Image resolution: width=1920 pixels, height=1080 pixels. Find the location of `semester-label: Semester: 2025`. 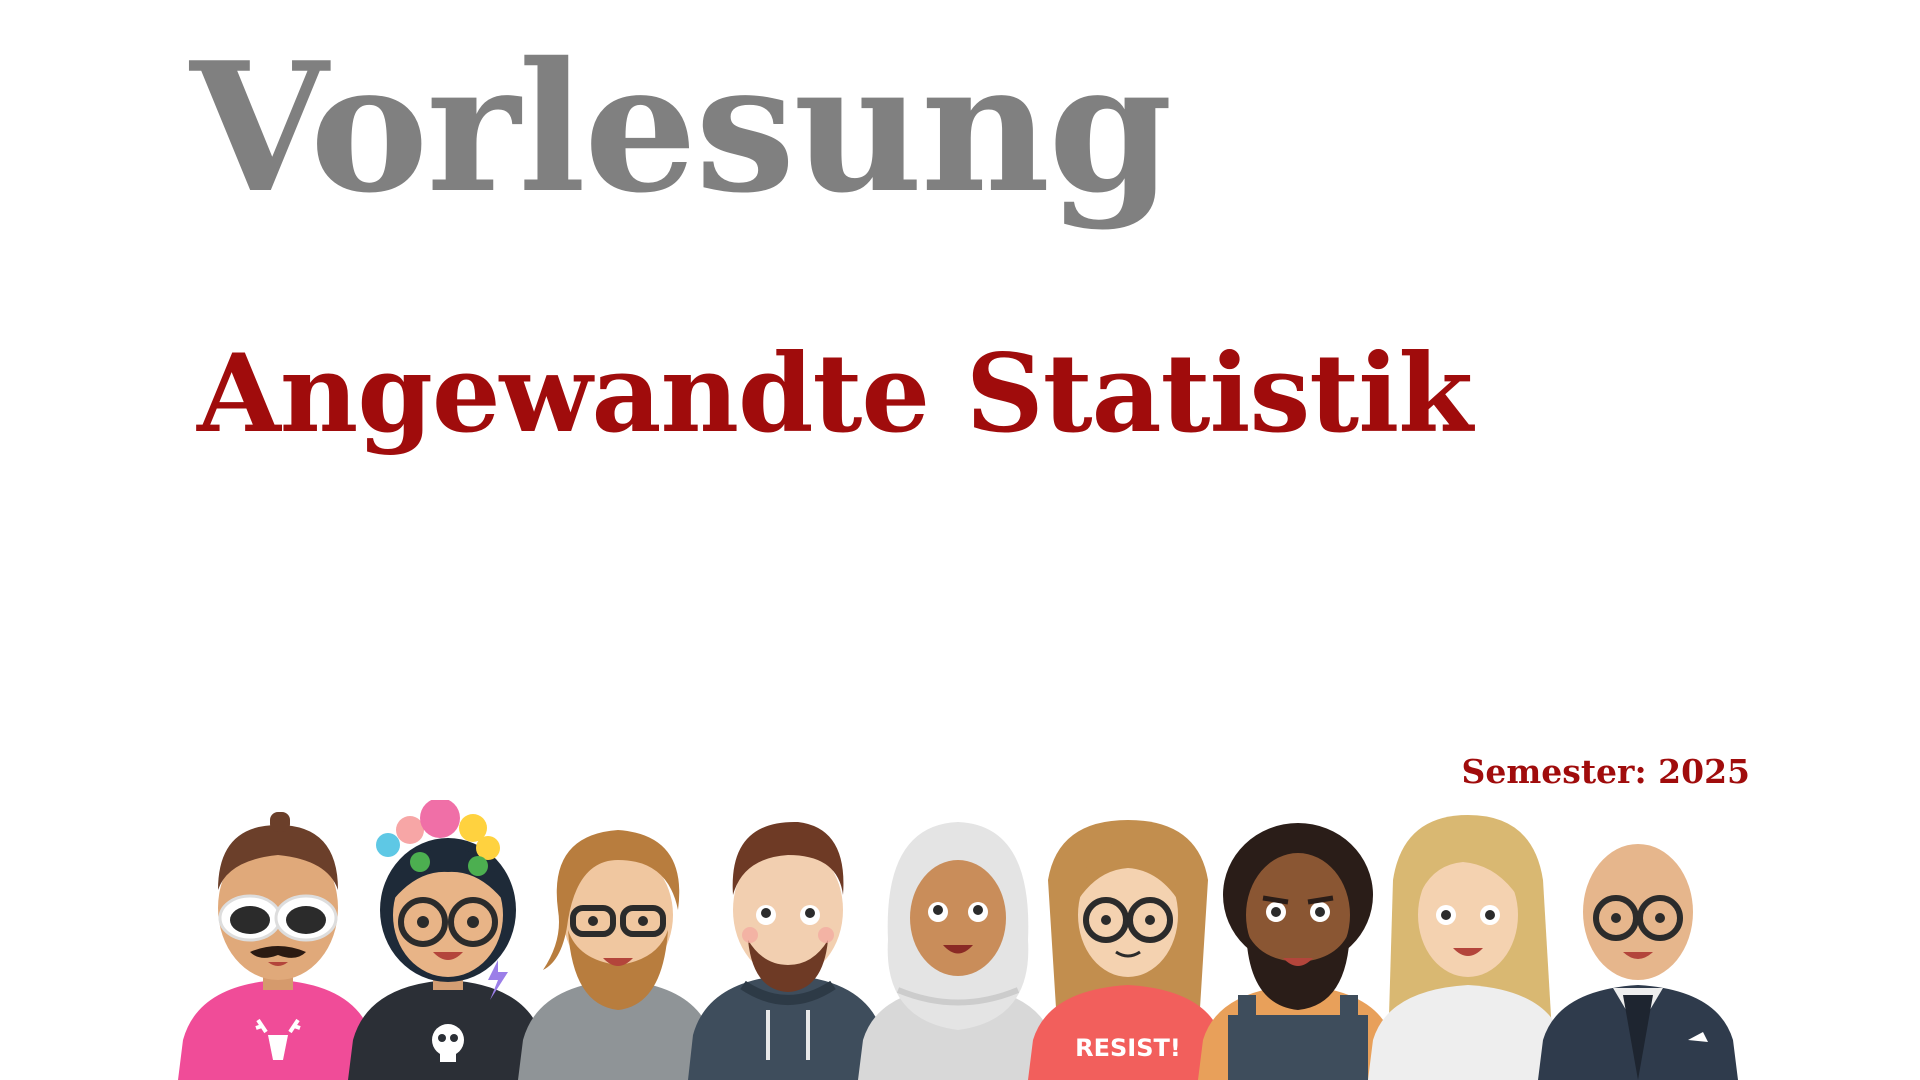

semester-label: Semester: 2025 is located at coordinates (1606, 772).